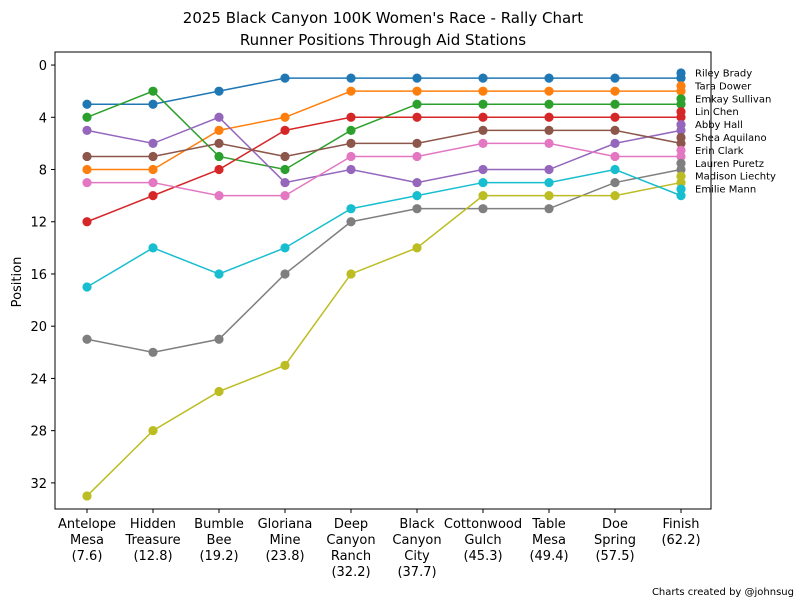  What do you see at coordinates (615, 540) in the screenshot?
I see `x-tick-label: Doe Spring (57.5)` at bounding box center [615, 540].